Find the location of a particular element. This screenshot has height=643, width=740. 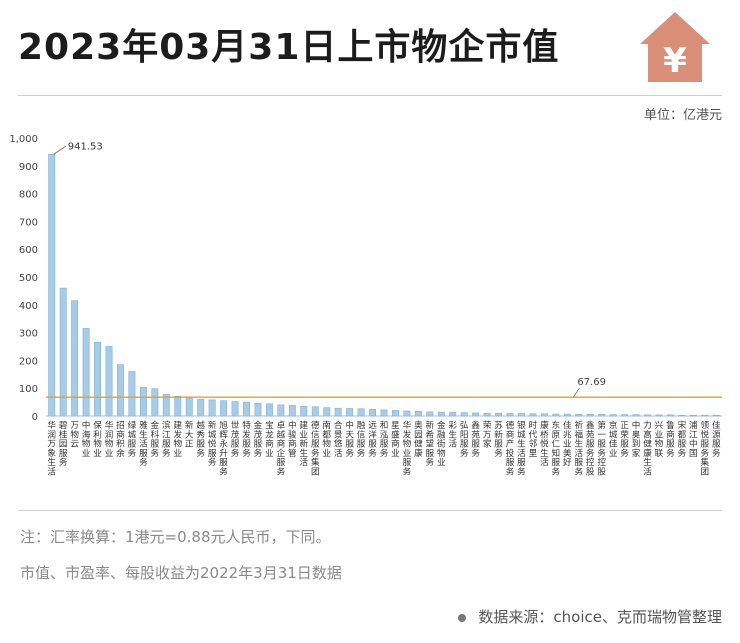

x-tick-label: 鑫苑服务 is located at coordinates (475, 439).